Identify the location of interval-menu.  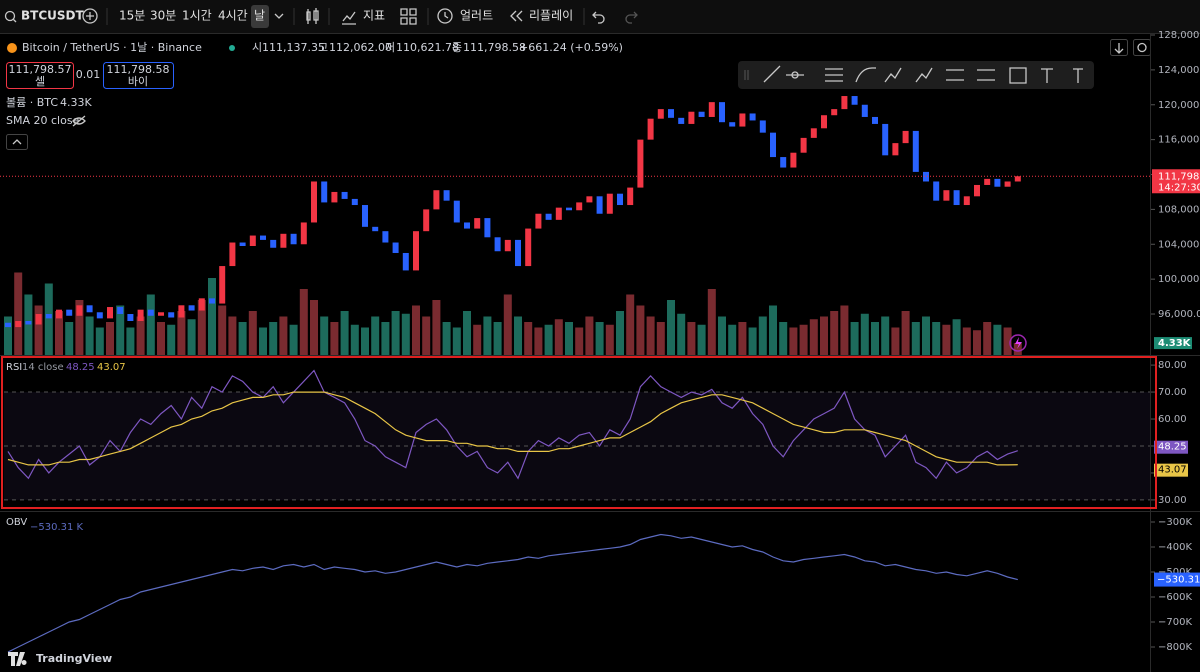
(279, 16).